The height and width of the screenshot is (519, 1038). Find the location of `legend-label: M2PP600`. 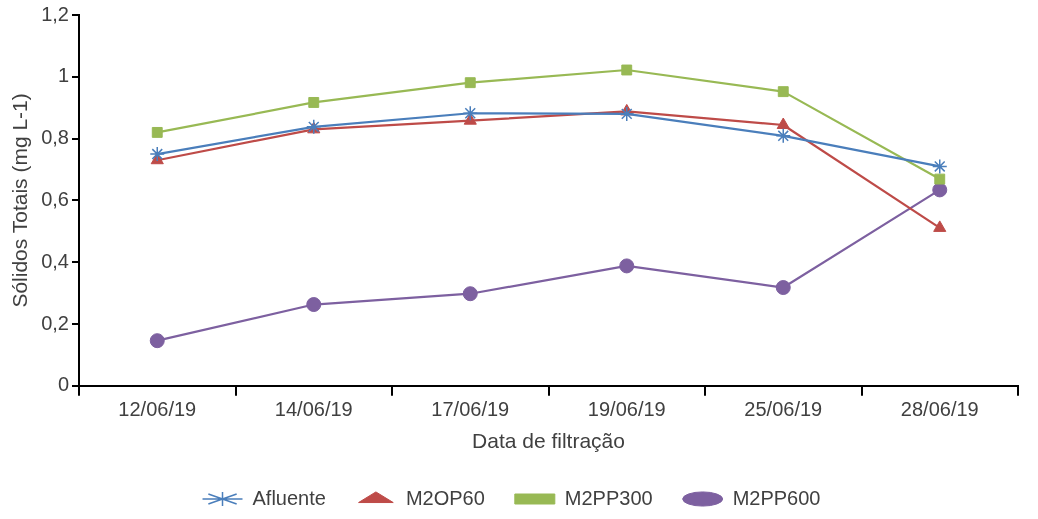

legend-label: M2PP600 is located at coordinates (776, 497).